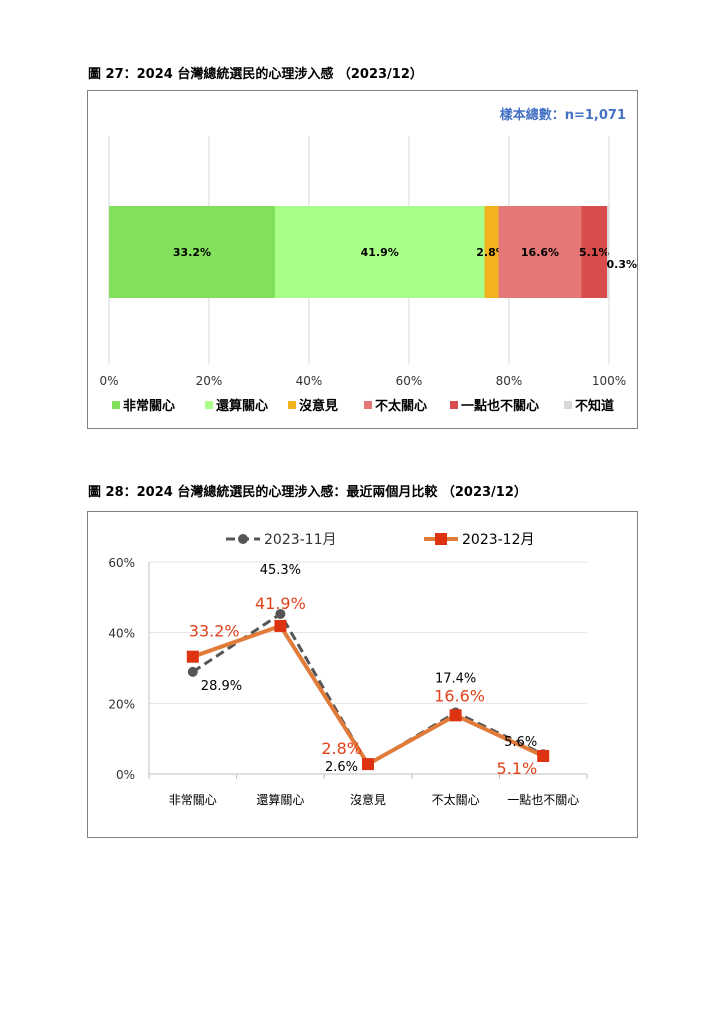 The image size is (724, 1024). I want to click on sample-size-note: 樣本總數：n=1,071, so click(563, 115).